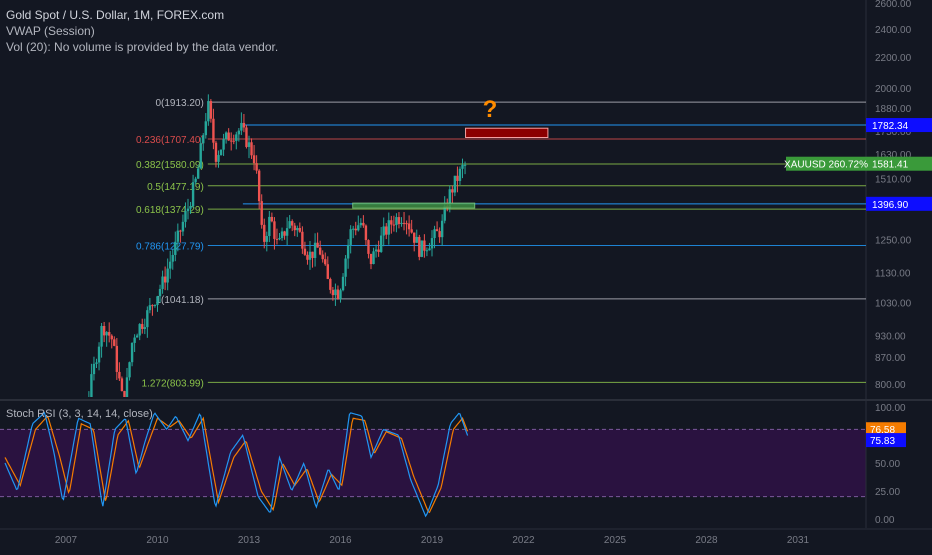 The width and height of the screenshot is (932, 555). Describe the element at coordinates (50, 31) in the screenshot. I see `vwap-indicator-label: VWAP (Session)` at that location.